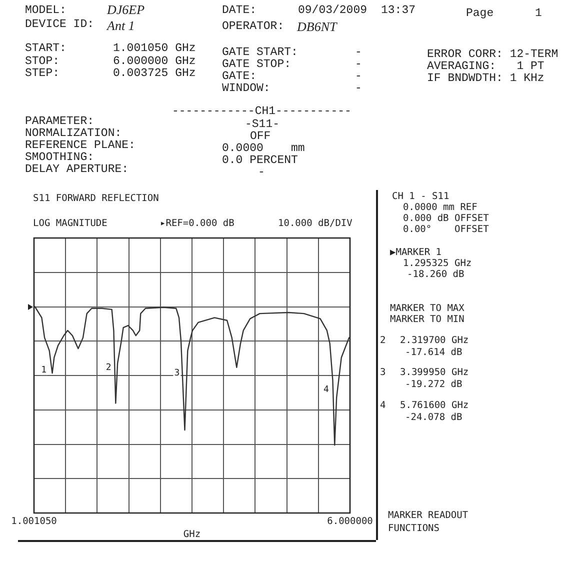 The height and width of the screenshot is (571, 586). What do you see at coordinates (414, 528) in the screenshot?
I see `text: FUNCTIONS` at bounding box center [414, 528].